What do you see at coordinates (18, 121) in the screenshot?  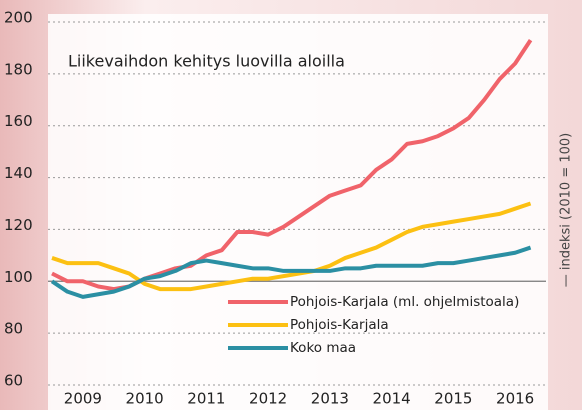 I see `y-tick-label: 160` at bounding box center [18, 121].